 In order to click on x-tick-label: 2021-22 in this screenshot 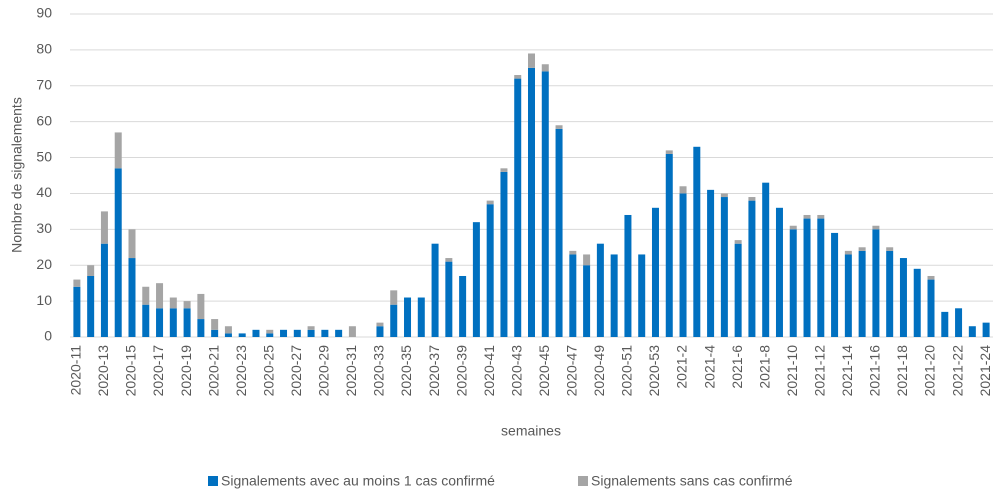, I will do `click(957, 371)`.